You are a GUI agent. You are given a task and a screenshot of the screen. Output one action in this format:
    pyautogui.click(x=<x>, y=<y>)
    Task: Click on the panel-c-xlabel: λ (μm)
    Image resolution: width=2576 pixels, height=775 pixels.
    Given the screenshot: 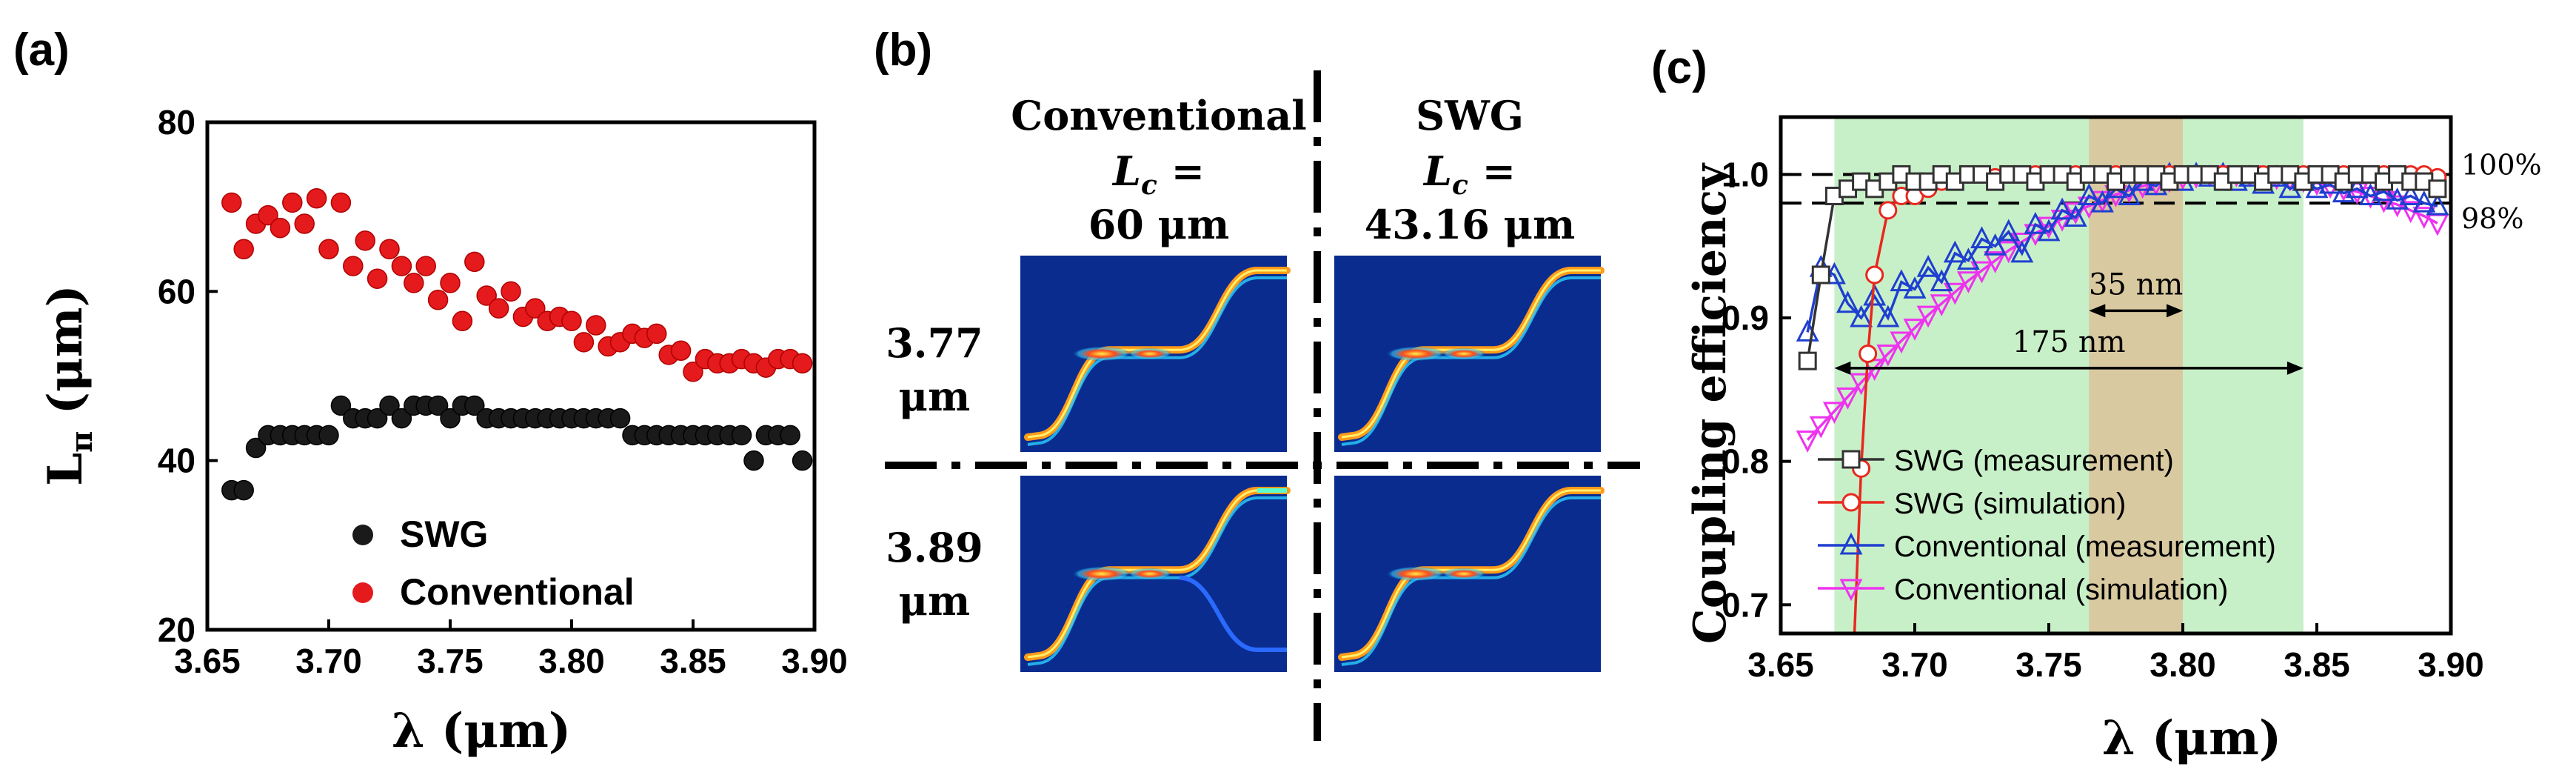 What is the action you would take?
    pyautogui.click(x=2191, y=738)
    